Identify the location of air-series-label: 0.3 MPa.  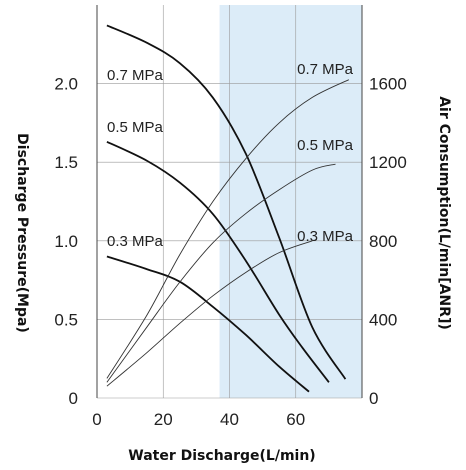
(325, 236).